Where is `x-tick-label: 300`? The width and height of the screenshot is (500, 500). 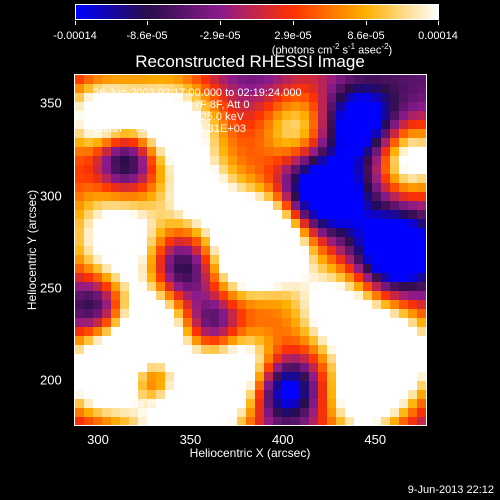
x-tick-label: 300 is located at coordinates (98, 439).